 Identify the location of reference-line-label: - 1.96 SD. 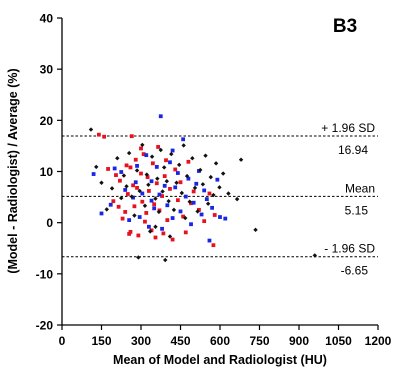
(349, 249).